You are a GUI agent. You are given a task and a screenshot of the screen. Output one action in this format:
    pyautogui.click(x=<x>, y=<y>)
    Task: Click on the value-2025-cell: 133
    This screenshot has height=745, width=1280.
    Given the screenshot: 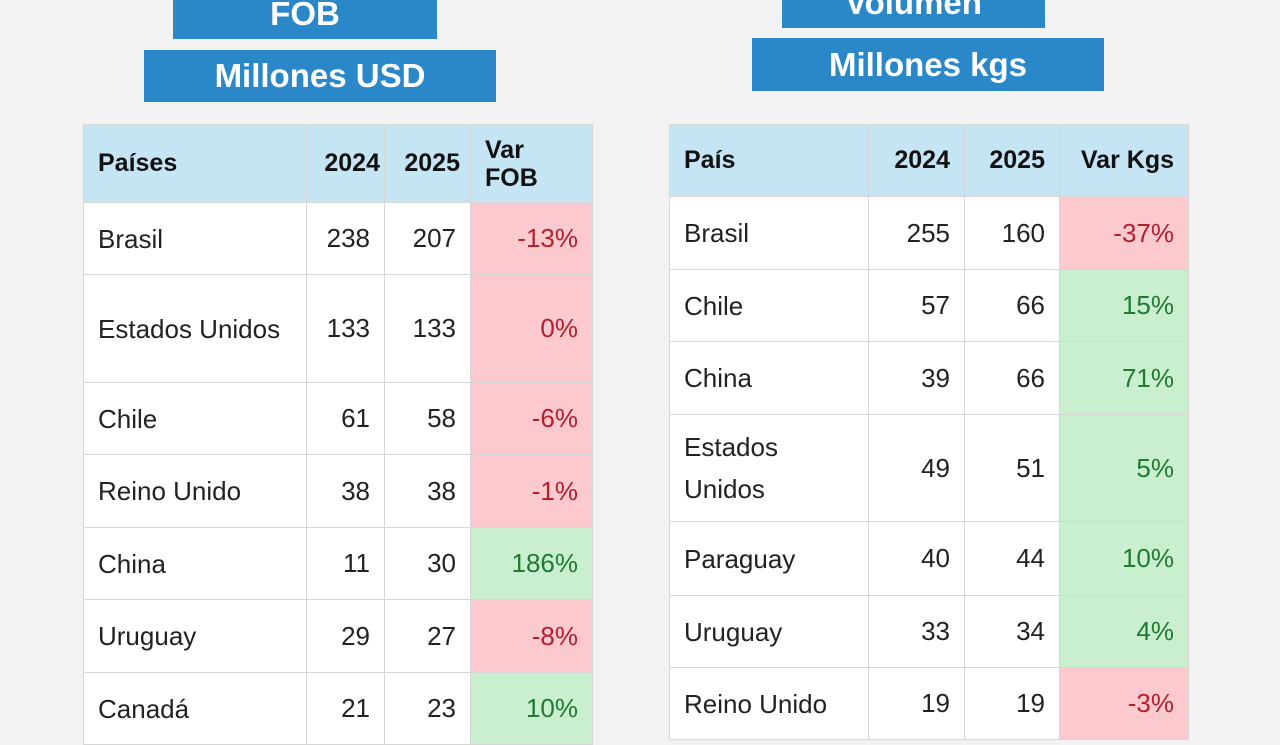 What is the action you would take?
    pyautogui.click(x=427, y=328)
    